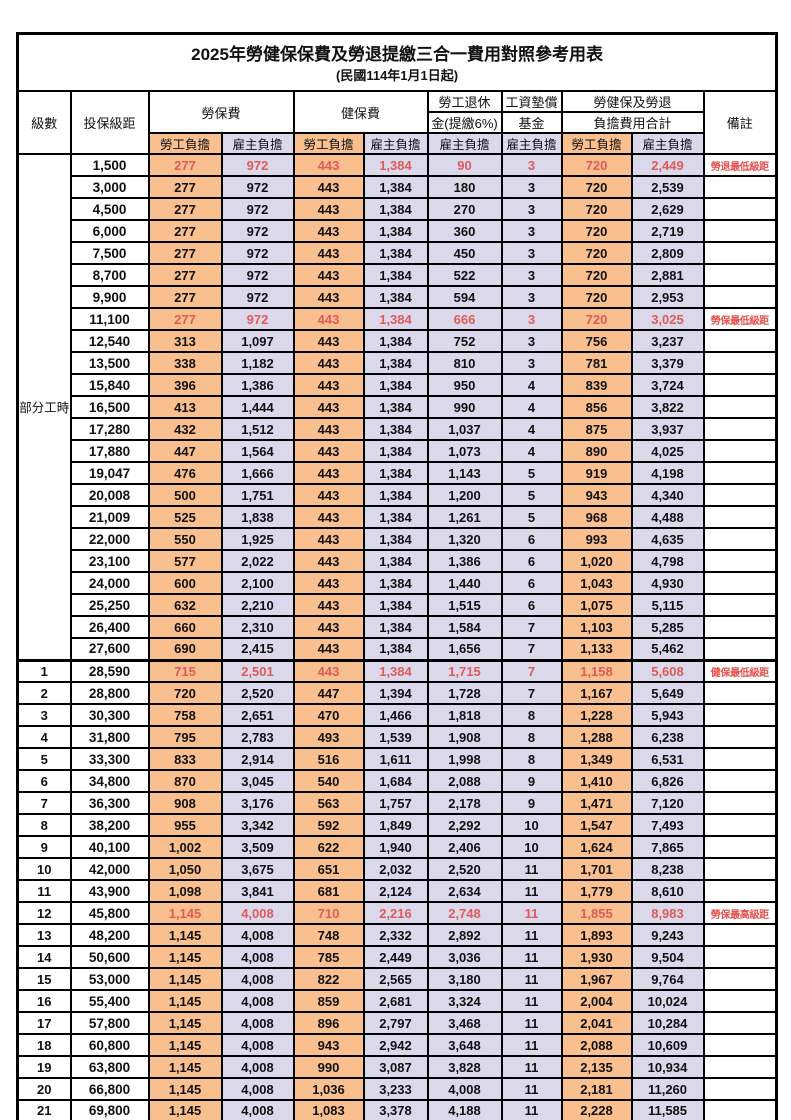  I want to click on value-cell: 651, so click(328, 869).